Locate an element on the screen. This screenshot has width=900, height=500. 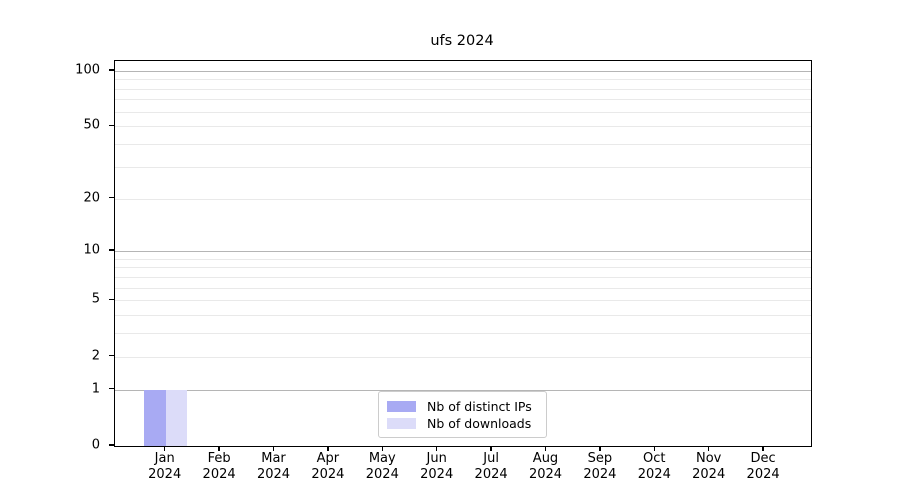
x-tick-month: Feb is located at coordinates (219, 458).